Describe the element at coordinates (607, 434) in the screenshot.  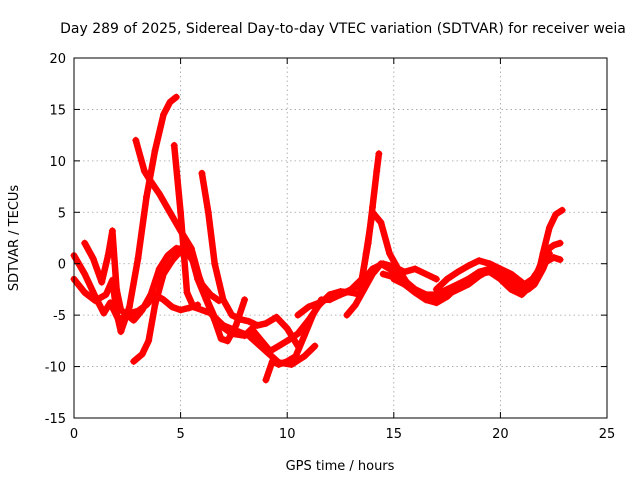
I see `x-tick-label: 25` at that location.